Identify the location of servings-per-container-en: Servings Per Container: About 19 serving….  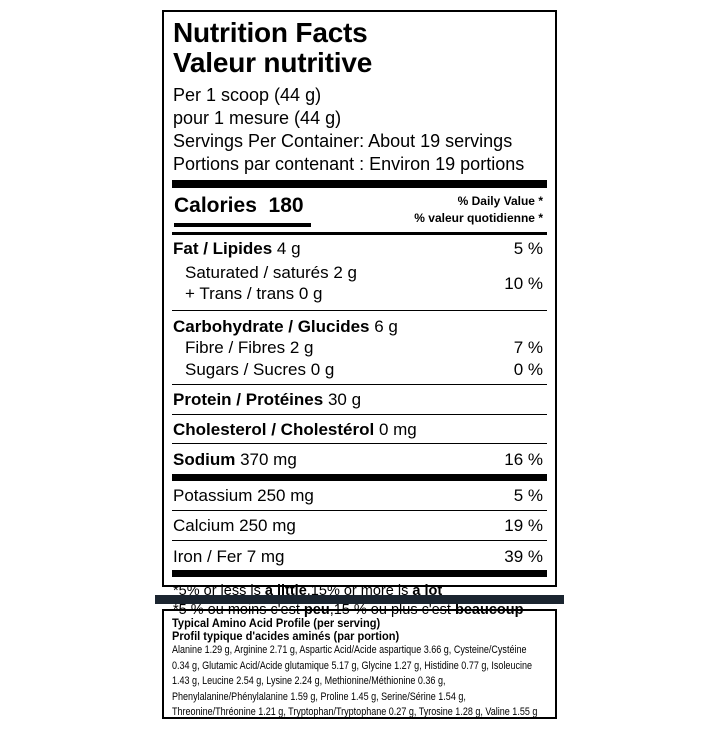
(343, 141).